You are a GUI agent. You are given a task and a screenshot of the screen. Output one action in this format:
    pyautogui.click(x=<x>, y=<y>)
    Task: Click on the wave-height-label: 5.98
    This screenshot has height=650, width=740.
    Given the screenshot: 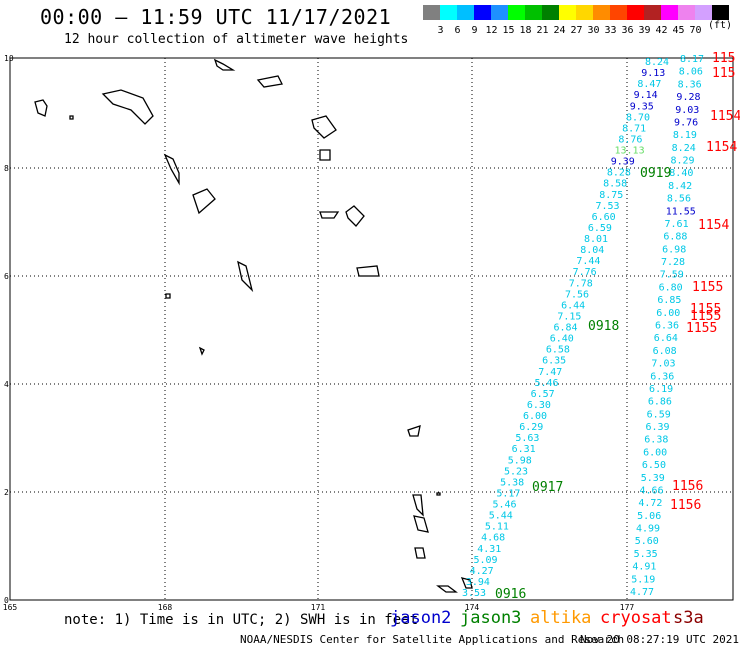 What is the action you would take?
    pyautogui.click(x=520, y=460)
    